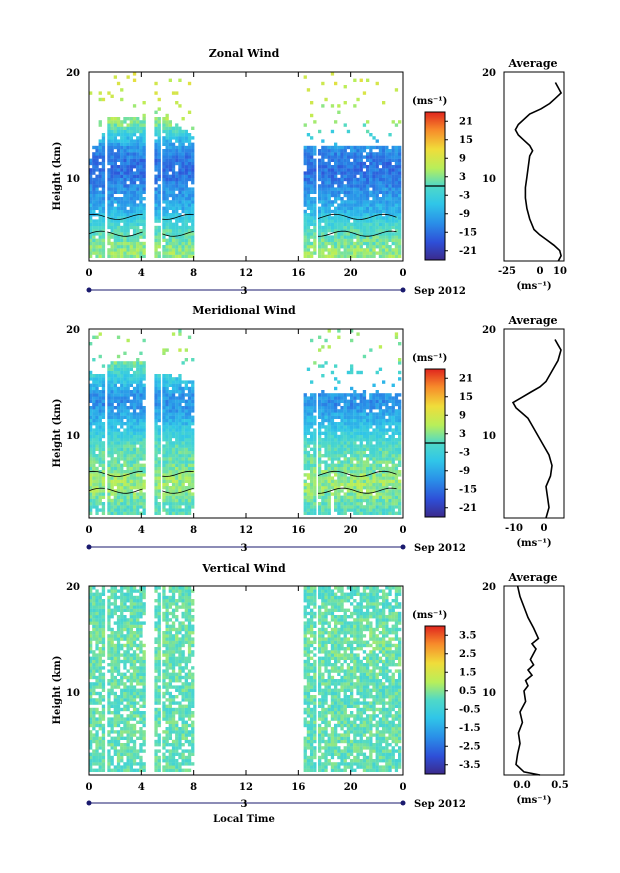  What do you see at coordinates (468, 251) in the screenshot?
I see `colorbar-tick-label: -21` at bounding box center [468, 251].